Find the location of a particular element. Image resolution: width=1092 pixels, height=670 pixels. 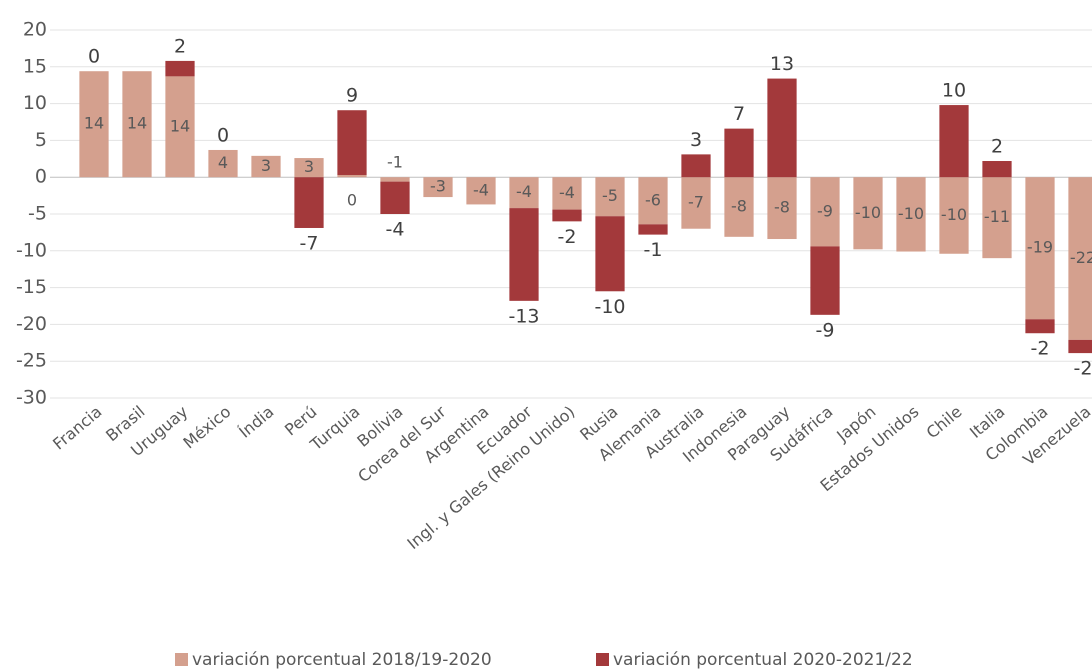

data-label: -5 is located at coordinates (610, 195).